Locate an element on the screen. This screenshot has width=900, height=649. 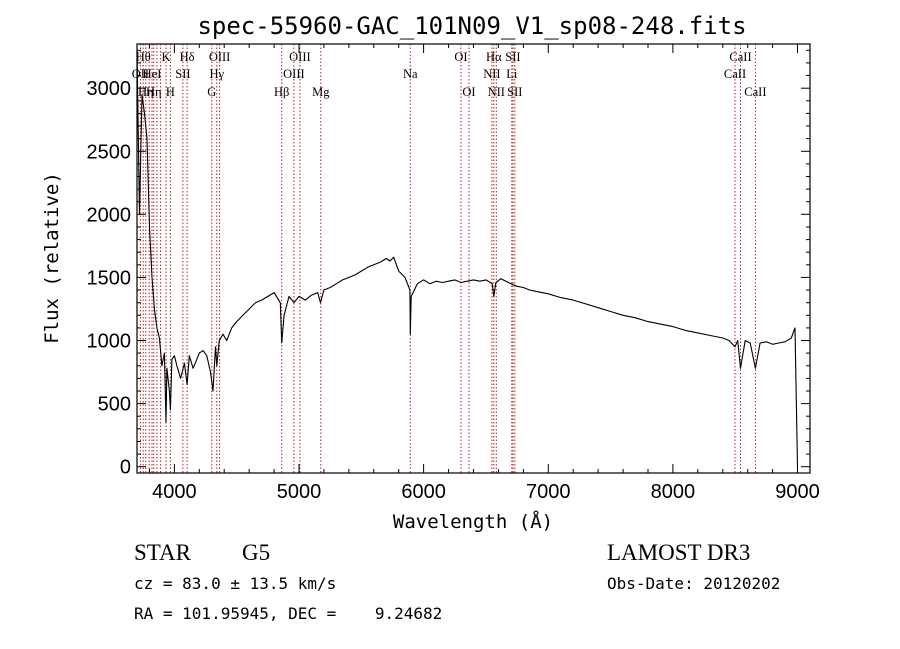
x-tick-label: 9000 is located at coordinates (797, 492).